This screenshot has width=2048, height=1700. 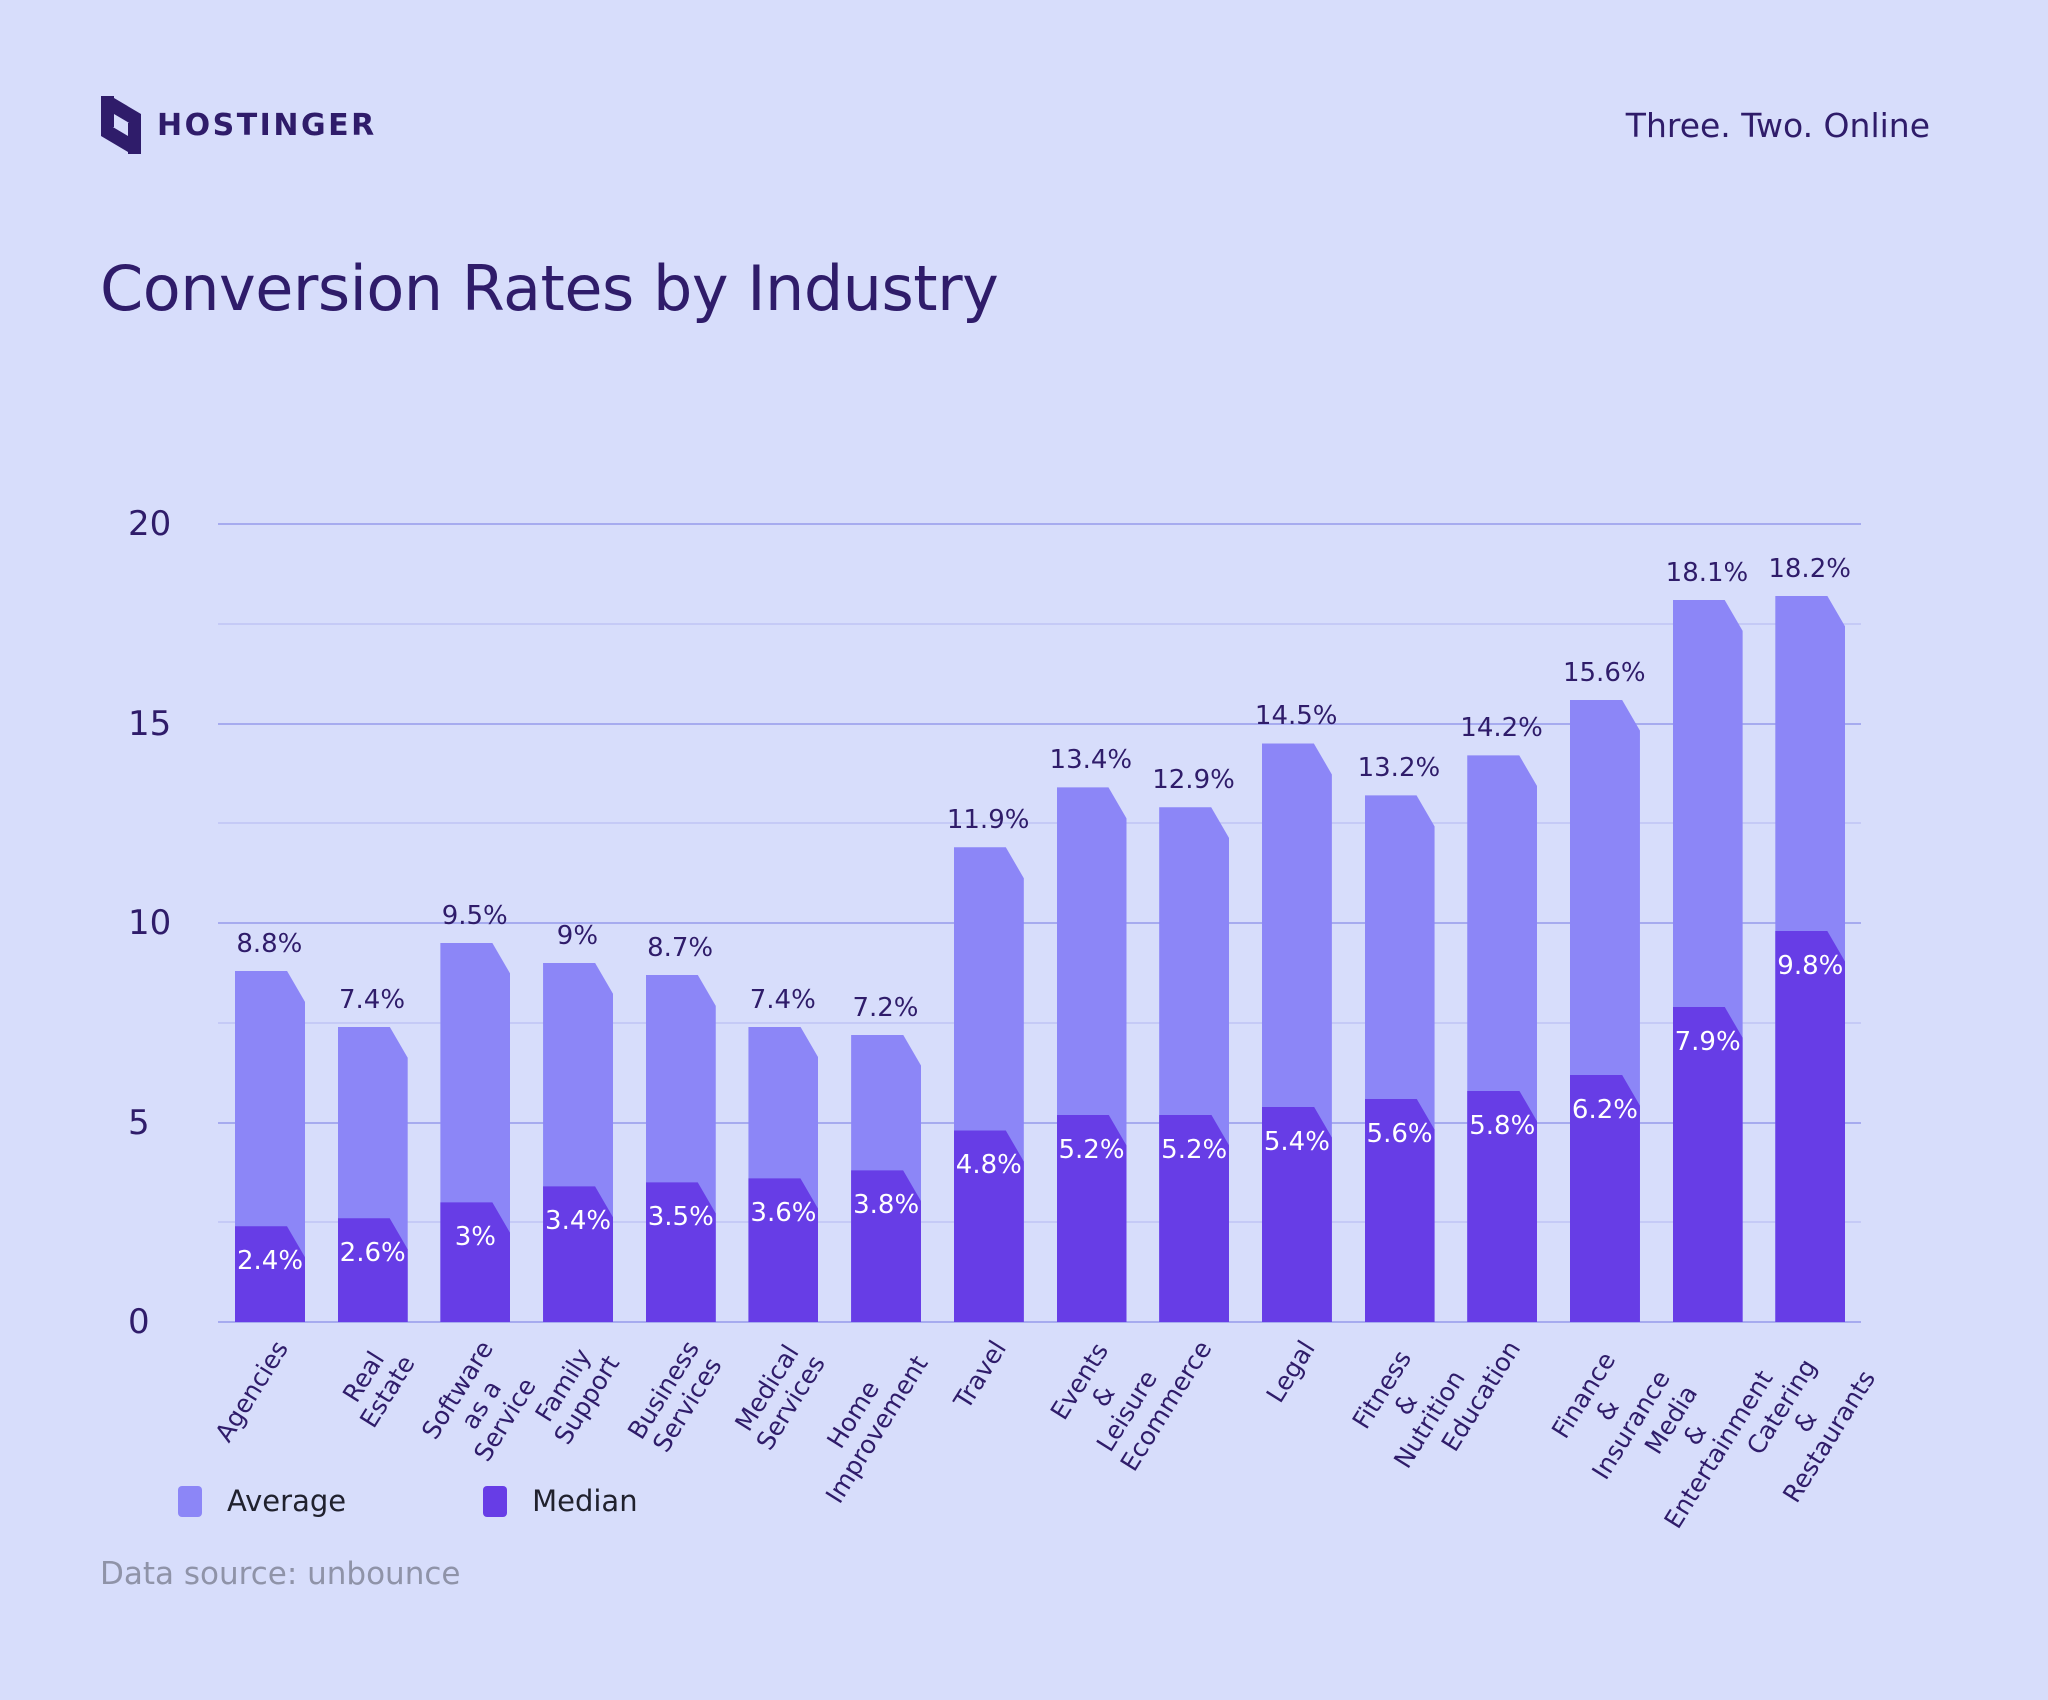 What do you see at coordinates (150, 923) in the screenshot?
I see `y-axis-tick: 10` at bounding box center [150, 923].